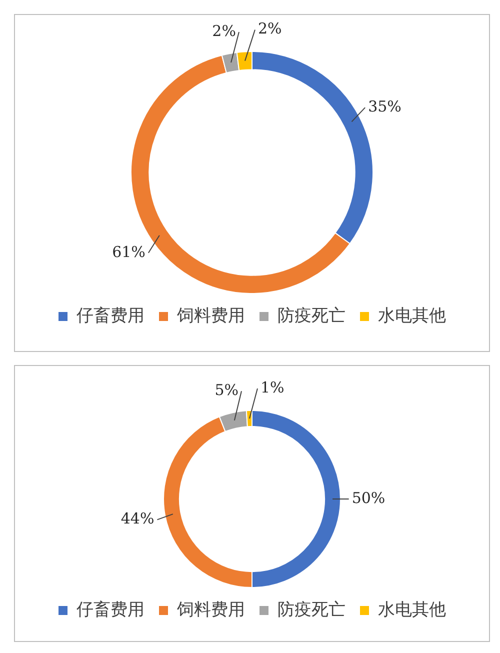  What do you see at coordinates (369, 497) in the screenshot?
I see `data-label: 50%` at bounding box center [369, 497].